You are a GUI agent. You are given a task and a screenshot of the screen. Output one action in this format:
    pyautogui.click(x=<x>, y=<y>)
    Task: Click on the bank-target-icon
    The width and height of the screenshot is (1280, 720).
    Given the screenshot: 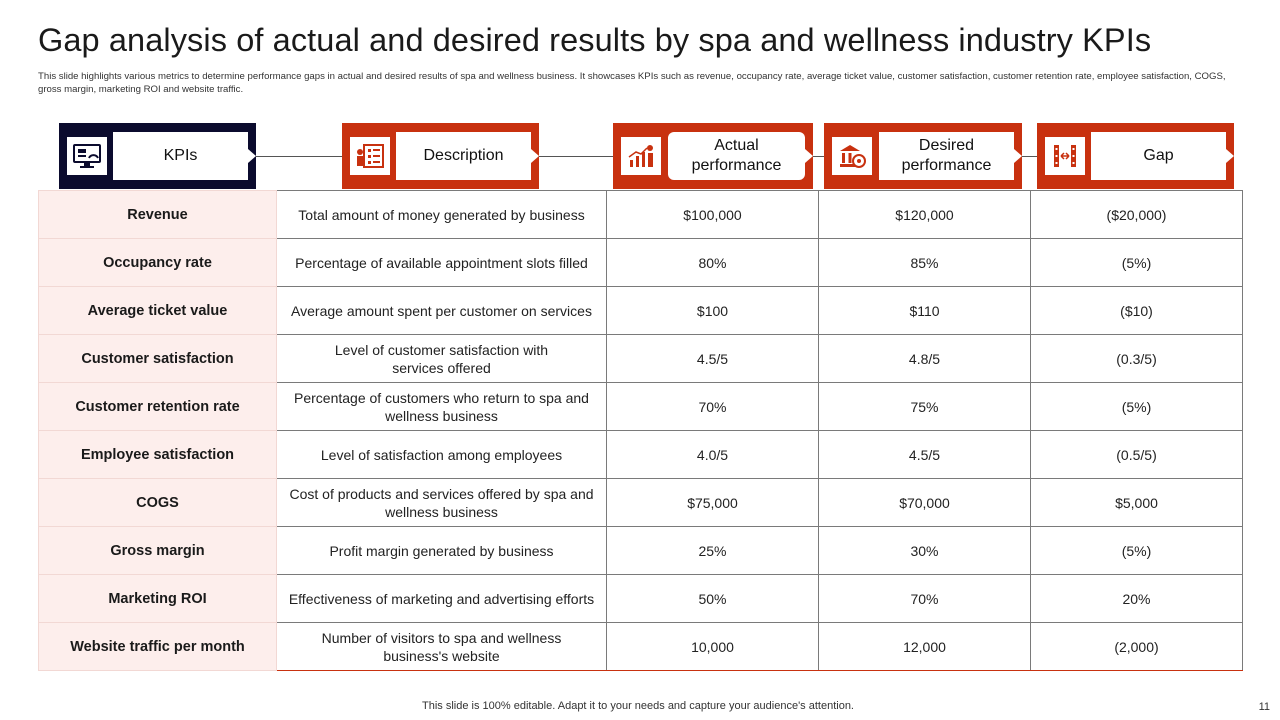 What is the action you would take?
    pyautogui.click(x=852, y=156)
    